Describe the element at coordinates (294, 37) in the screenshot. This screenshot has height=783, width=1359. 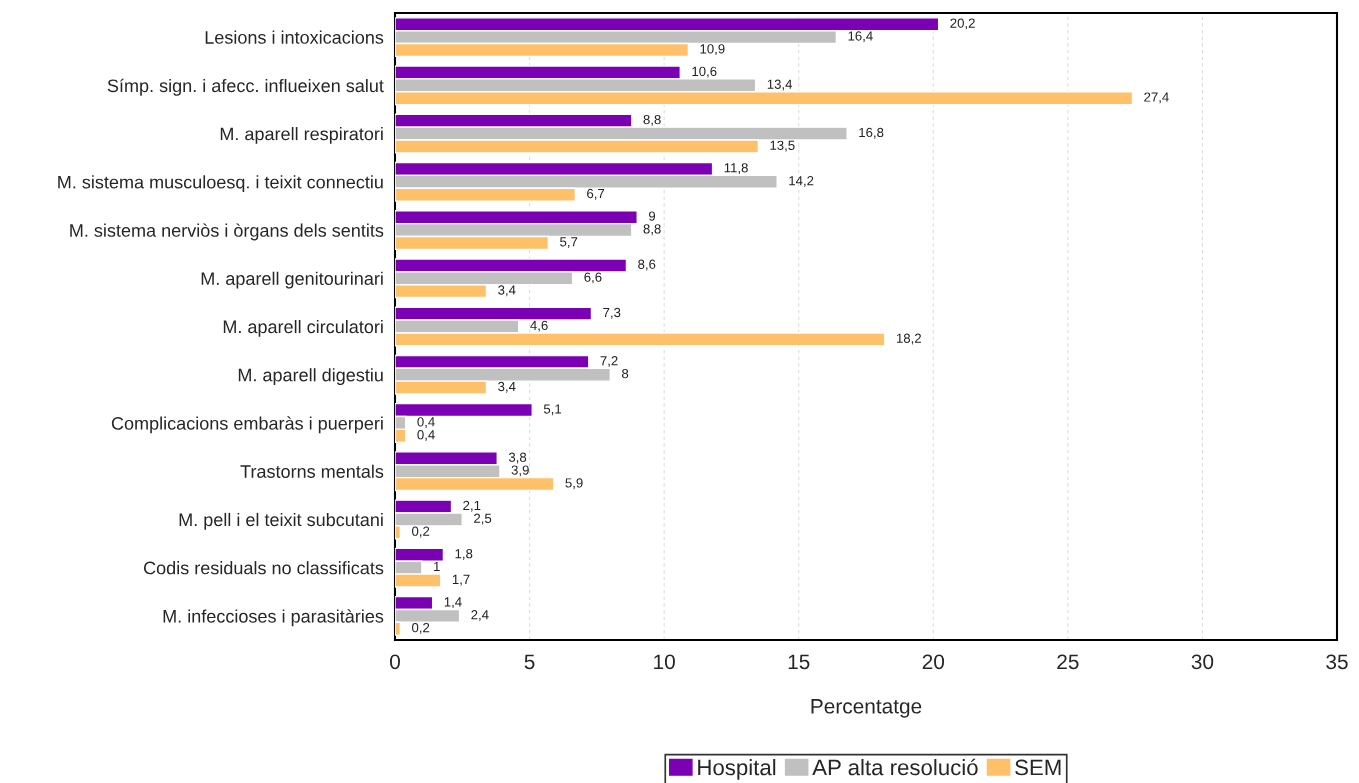
I see `y-tick-label: Lesions i intoxicacions` at that location.